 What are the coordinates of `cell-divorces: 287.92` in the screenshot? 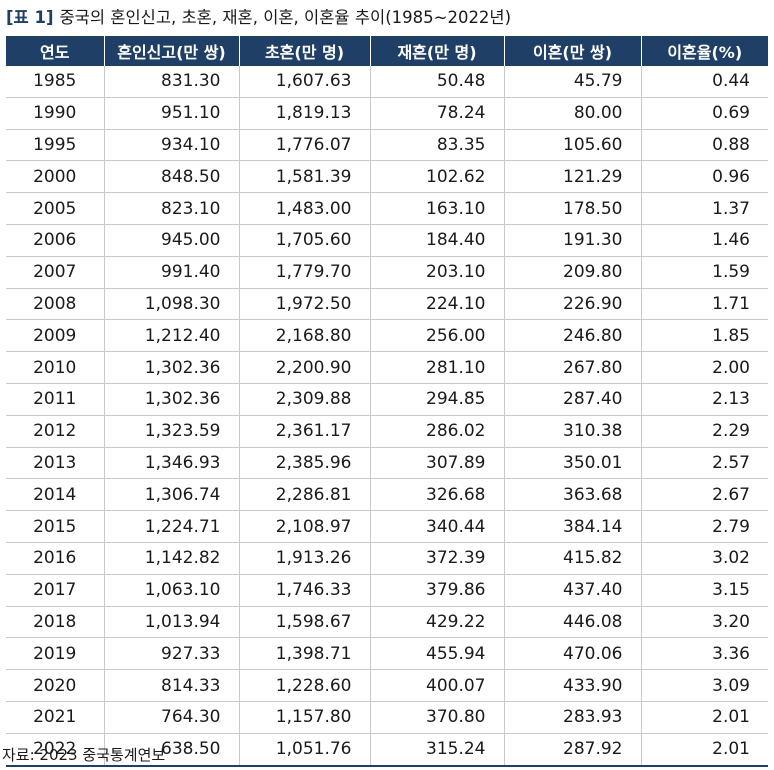 It's located at (573, 750).